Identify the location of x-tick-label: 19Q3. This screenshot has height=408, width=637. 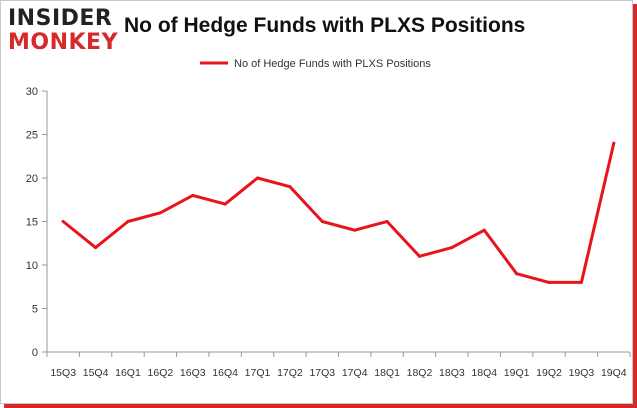
(582, 373).